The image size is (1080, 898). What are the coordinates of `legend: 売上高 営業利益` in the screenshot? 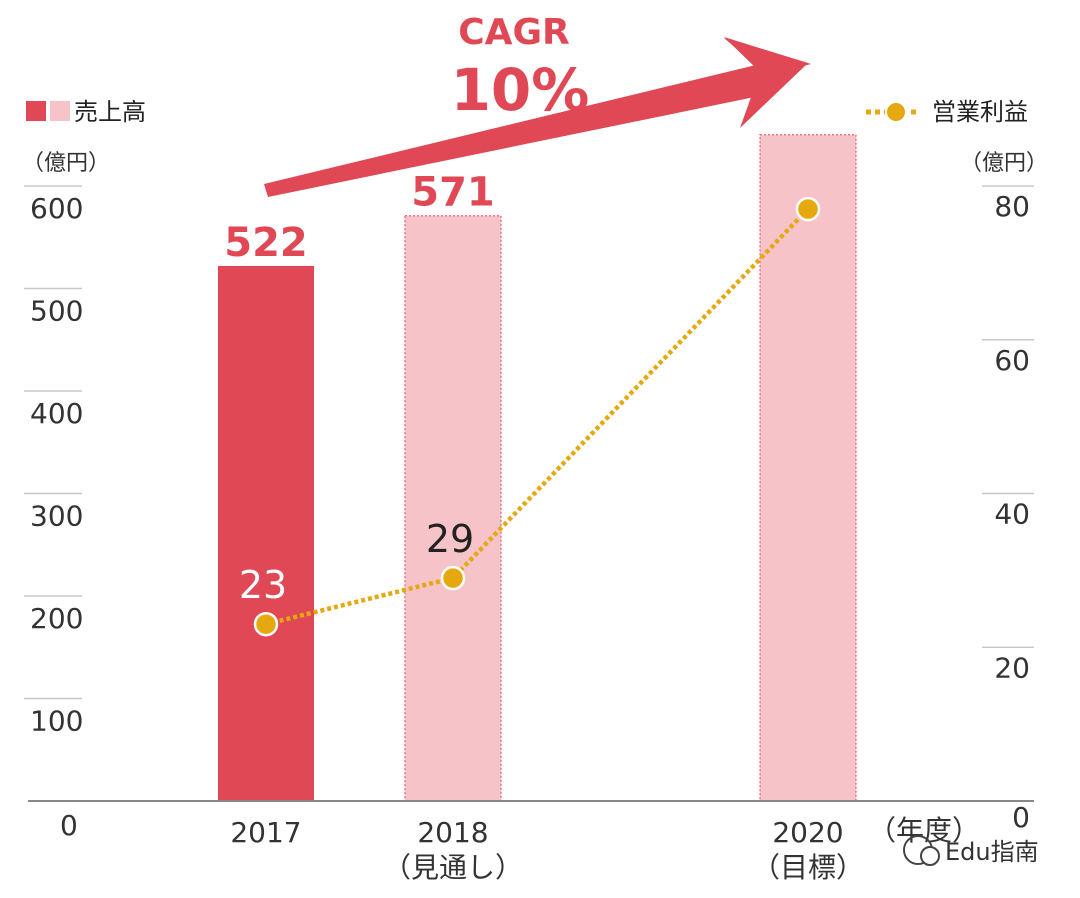 It's located at (527, 112).